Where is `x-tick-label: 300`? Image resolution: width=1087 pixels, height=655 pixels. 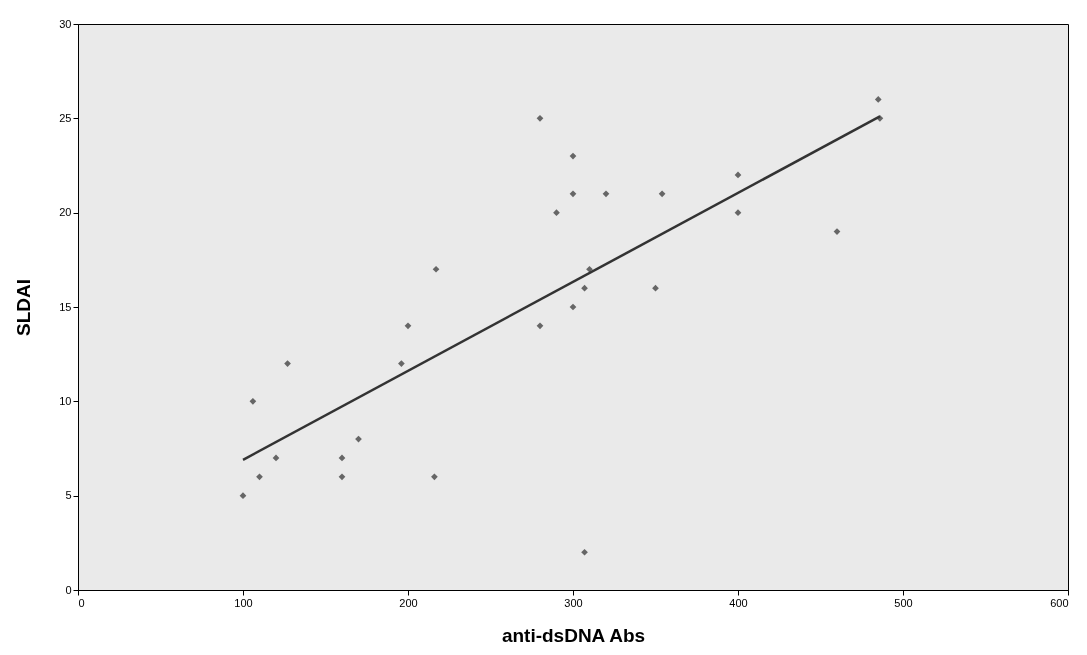
x-tick-label: 300 is located at coordinates (573, 602).